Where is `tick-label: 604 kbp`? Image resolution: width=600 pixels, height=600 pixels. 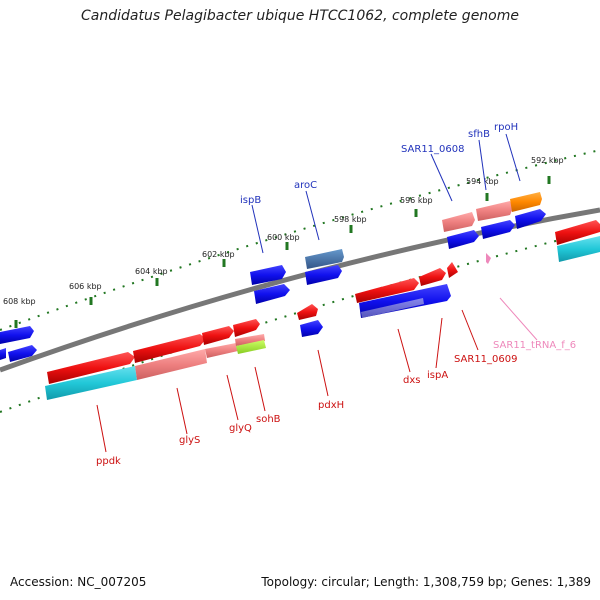
tick-label: 604 kbp is located at coordinates (151, 271).